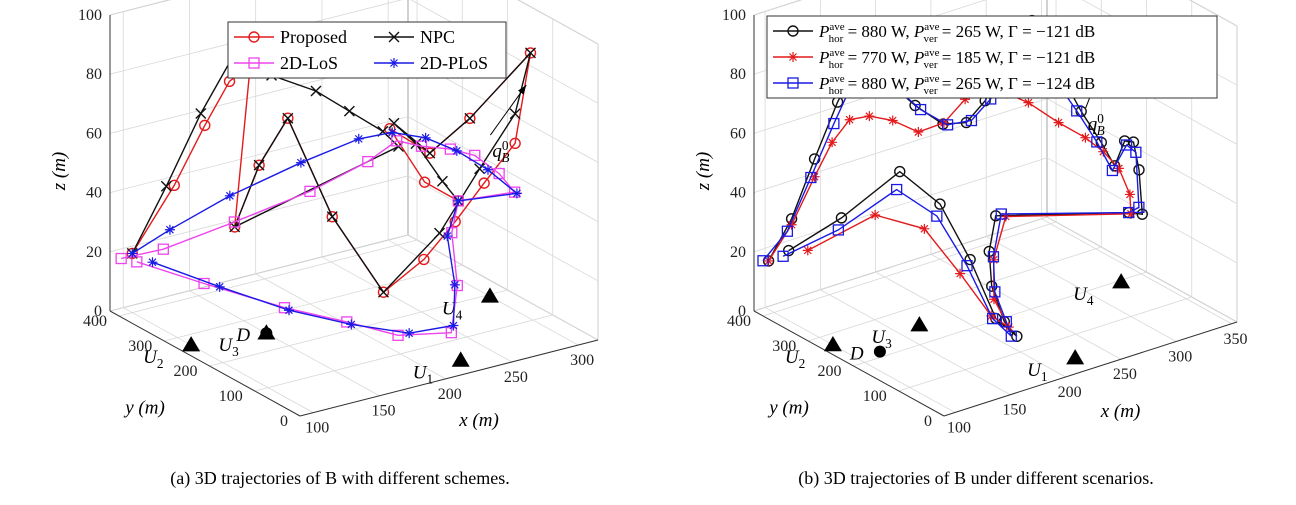 The width and height of the screenshot is (1296, 505). I want to click on x-axis-line, so click(449, 378).